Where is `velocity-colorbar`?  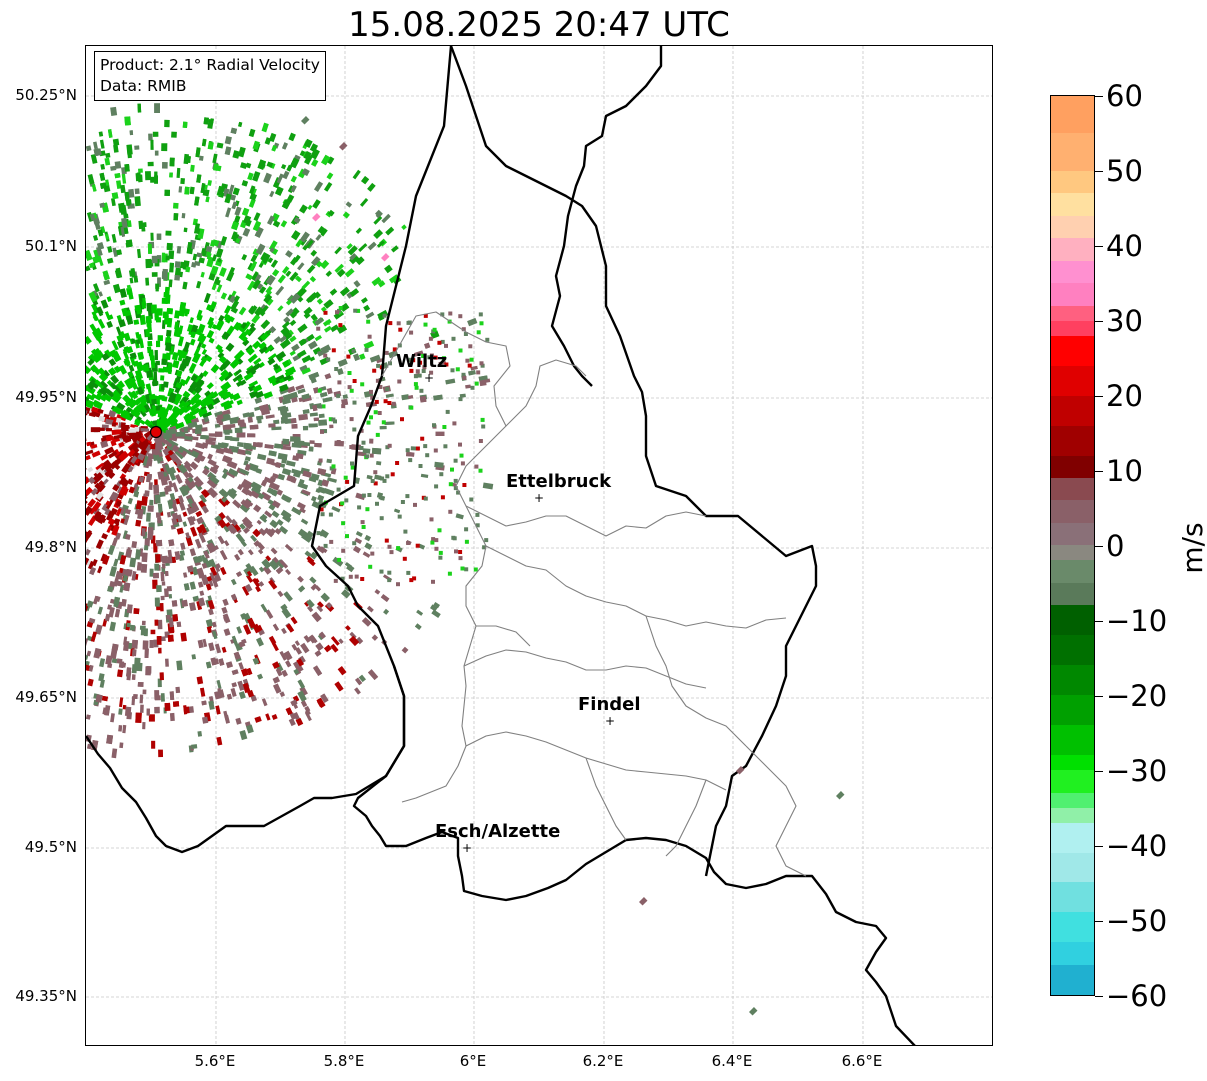 velocity-colorbar is located at coordinates (1072, 545).